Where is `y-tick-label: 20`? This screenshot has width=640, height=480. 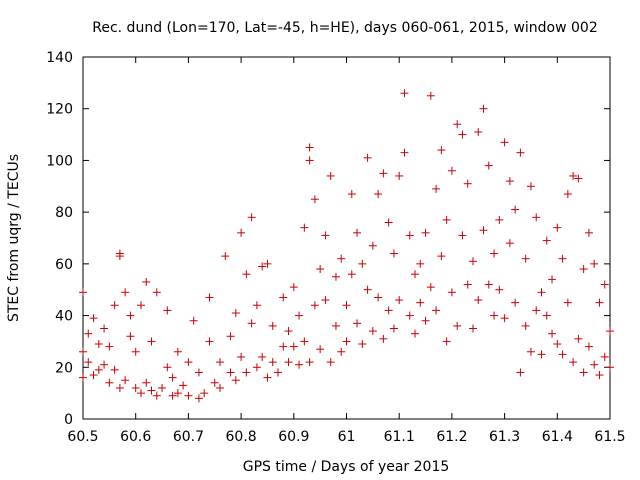 y-tick-label: 20 is located at coordinates (64, 368).